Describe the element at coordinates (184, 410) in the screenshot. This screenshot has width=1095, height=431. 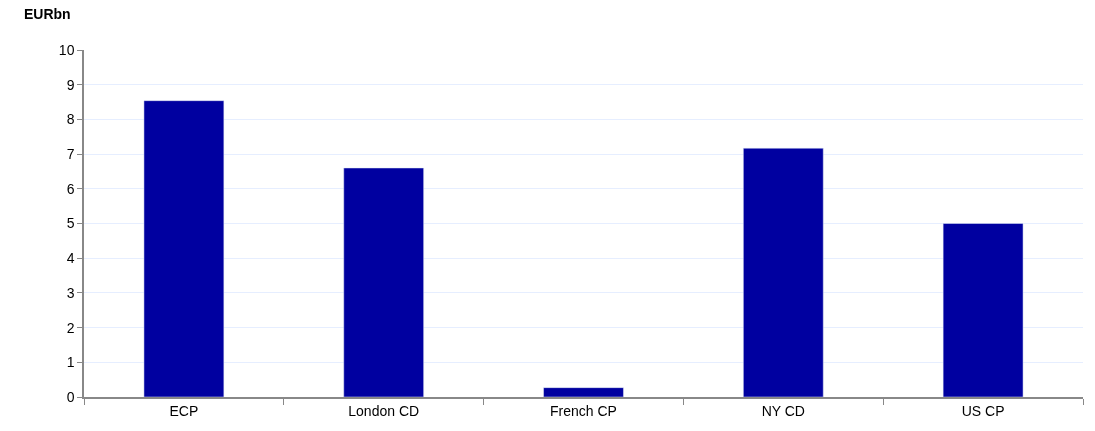
I see `x-tick-label: ECP` at that location.